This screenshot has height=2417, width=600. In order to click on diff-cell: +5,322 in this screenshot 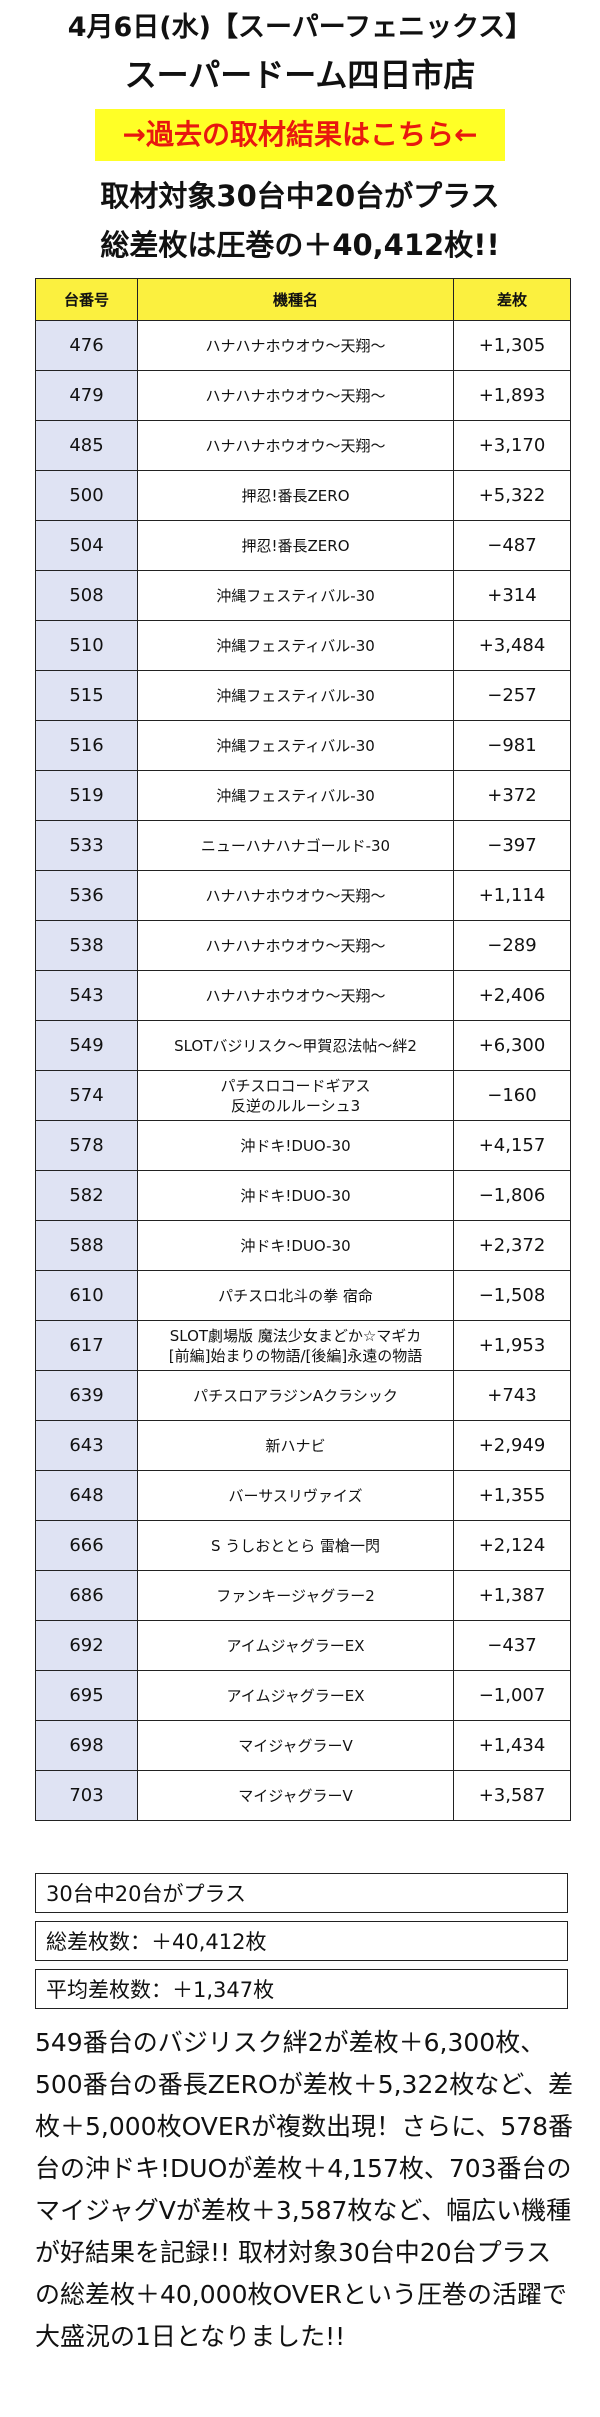, I will do `click(512, 495)`.